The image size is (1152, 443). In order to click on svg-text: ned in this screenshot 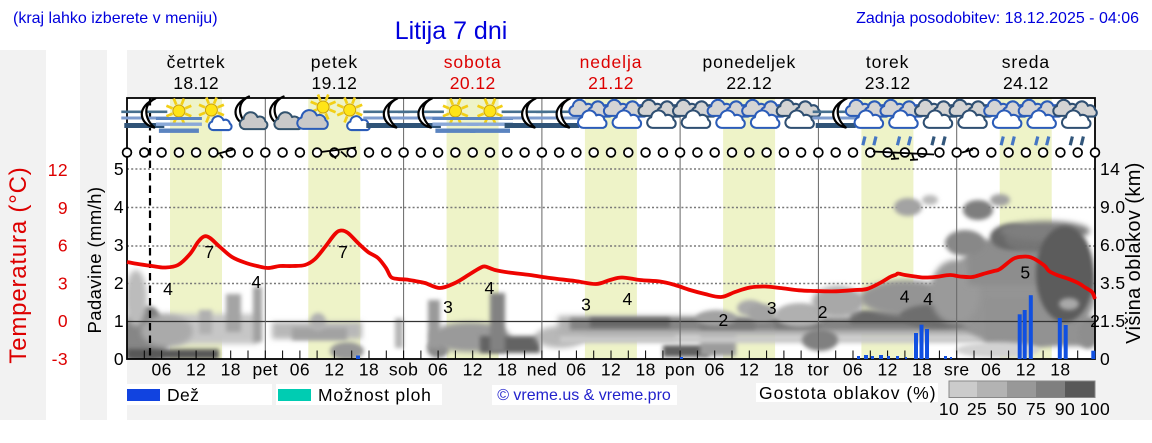, I will do `click(542, 370)`.